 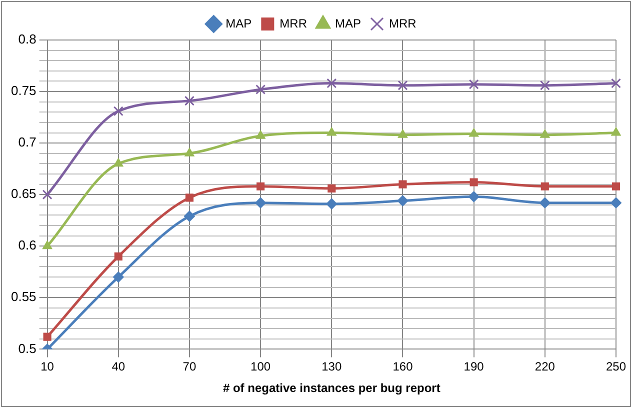 I want to click on y-tick-label: 0.5, so click(x=27, y=348).